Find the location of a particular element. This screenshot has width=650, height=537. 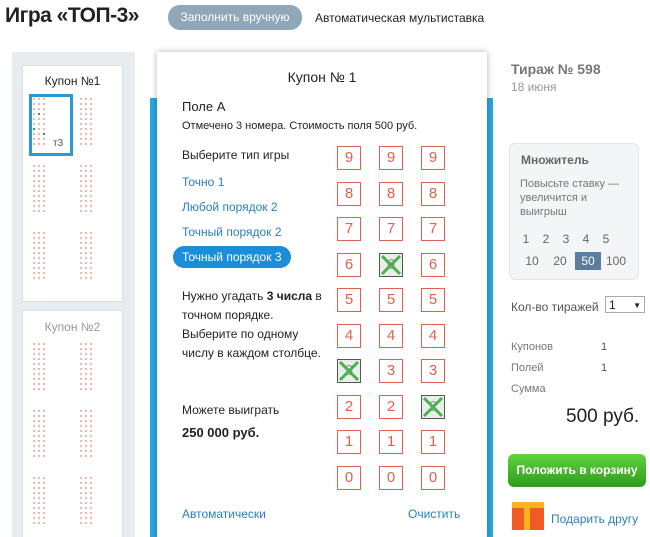

gift-link: Подарить другу is located at coordinates (595, 519).